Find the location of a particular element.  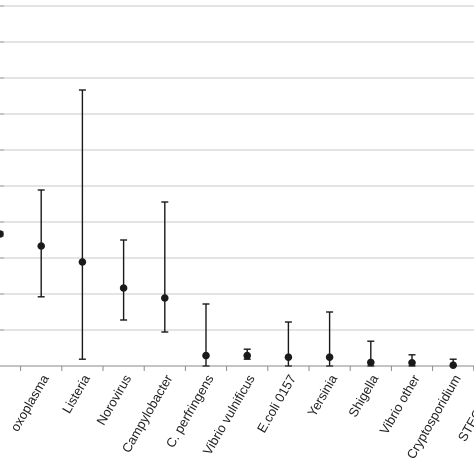

x-tick-label: Yersinia is located at coordinates (322, 395).